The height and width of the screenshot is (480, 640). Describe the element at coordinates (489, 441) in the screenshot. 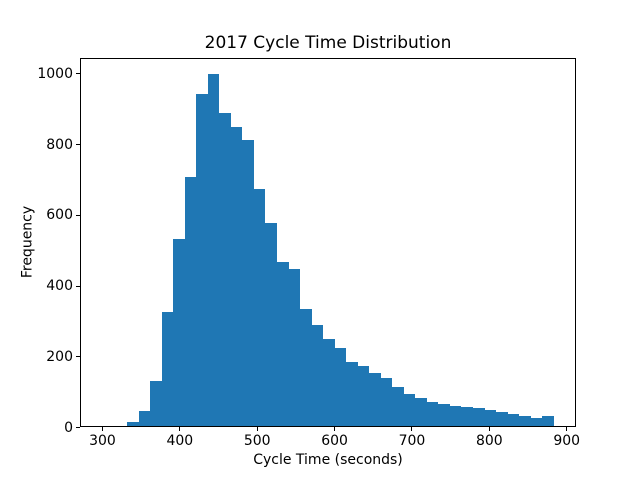

I see `x-tick-label: 800` at that location.